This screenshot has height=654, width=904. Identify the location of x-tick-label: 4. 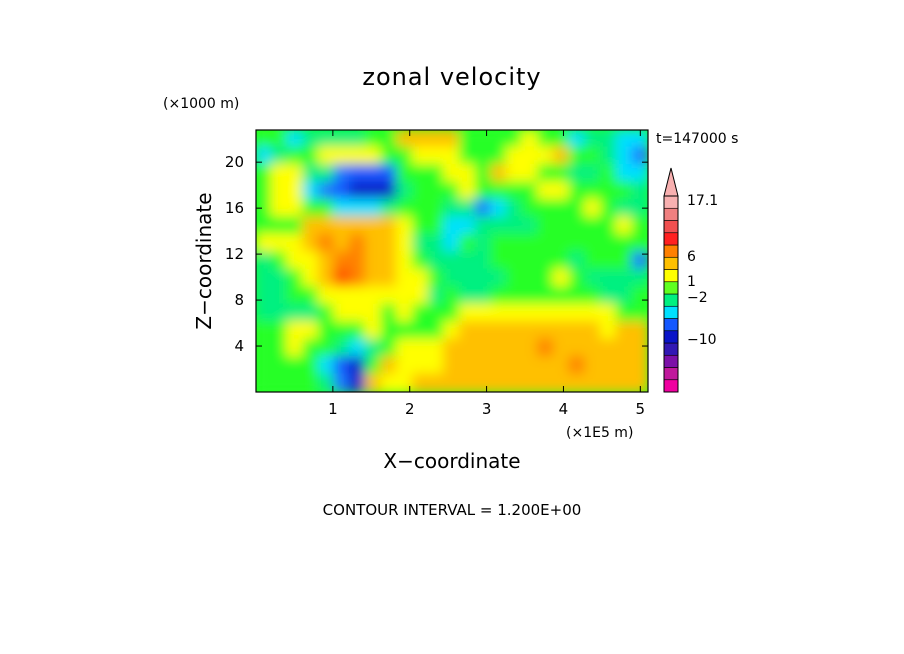
(564, 409).